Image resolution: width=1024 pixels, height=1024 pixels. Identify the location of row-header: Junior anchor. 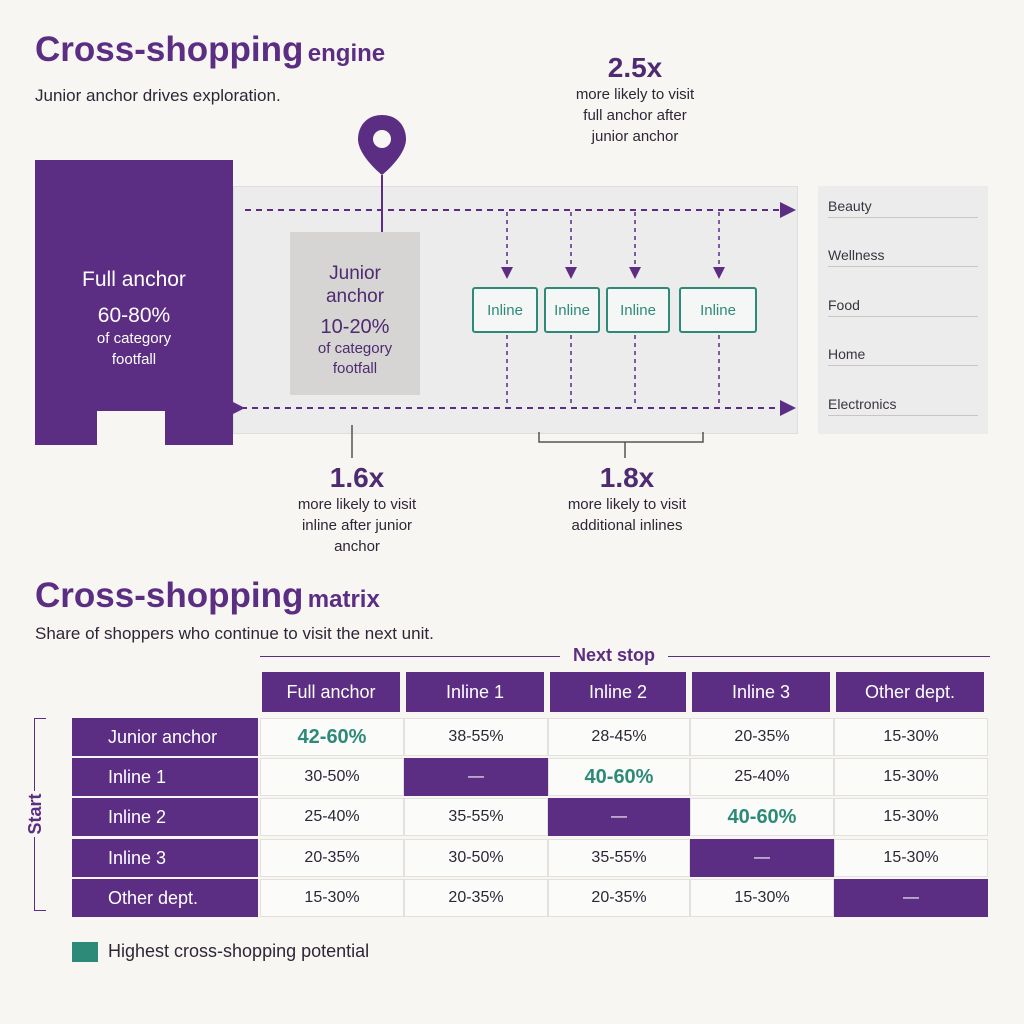
(165, 737).